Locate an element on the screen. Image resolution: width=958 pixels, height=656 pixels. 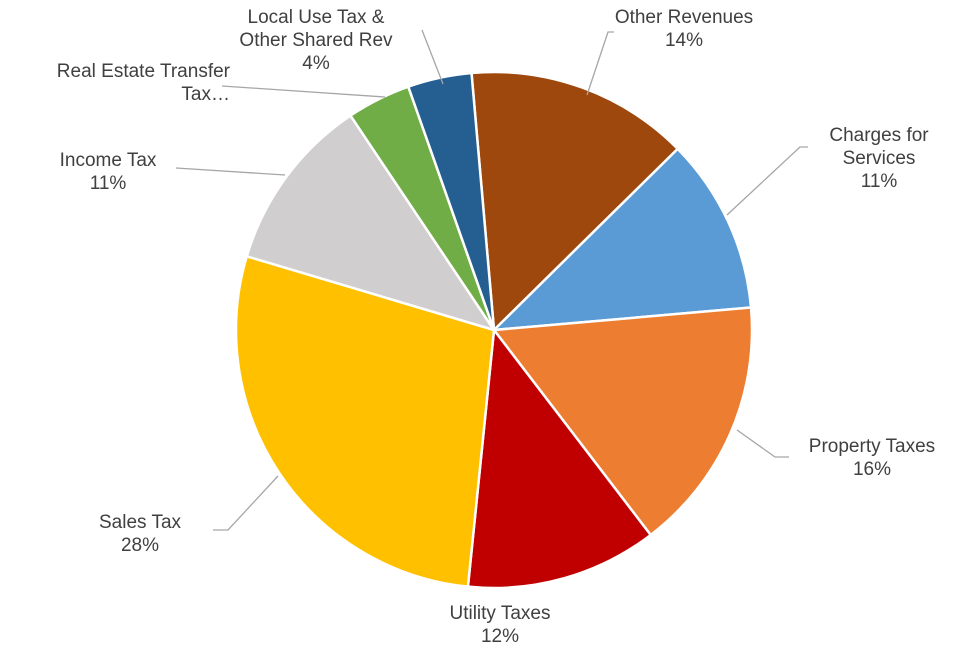
label-name: Income Tax is located at coordinates (108, 160).